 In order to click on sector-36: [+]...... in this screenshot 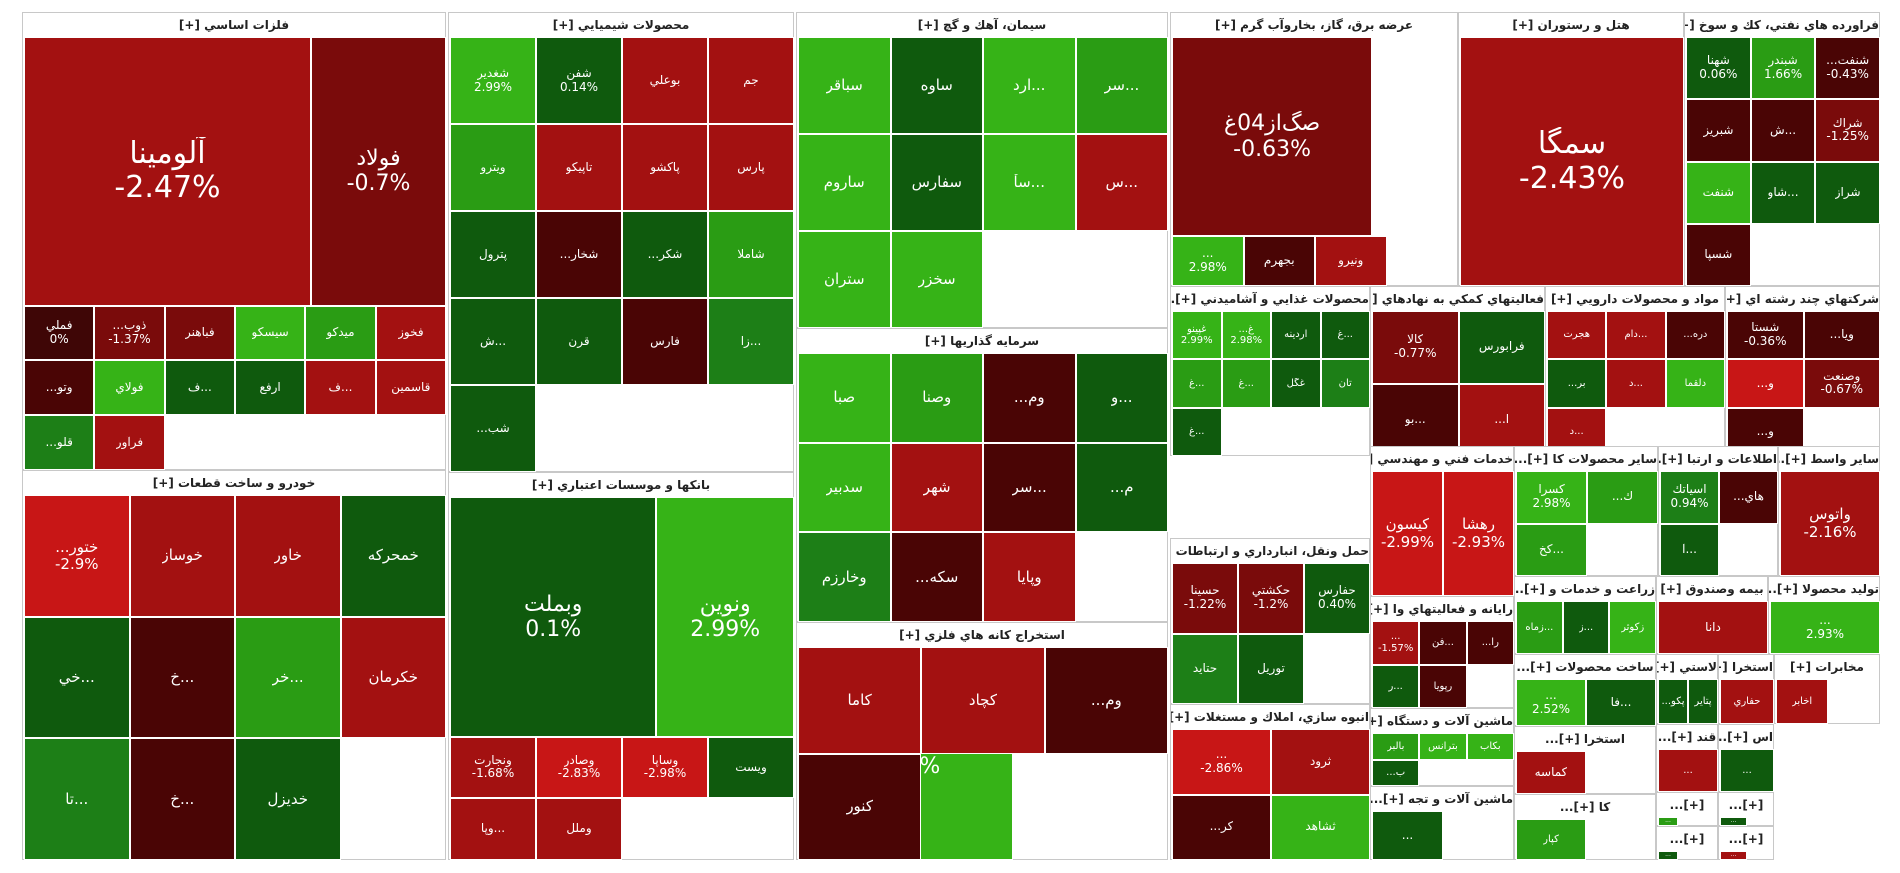, I will do `click(1746, 809)`.